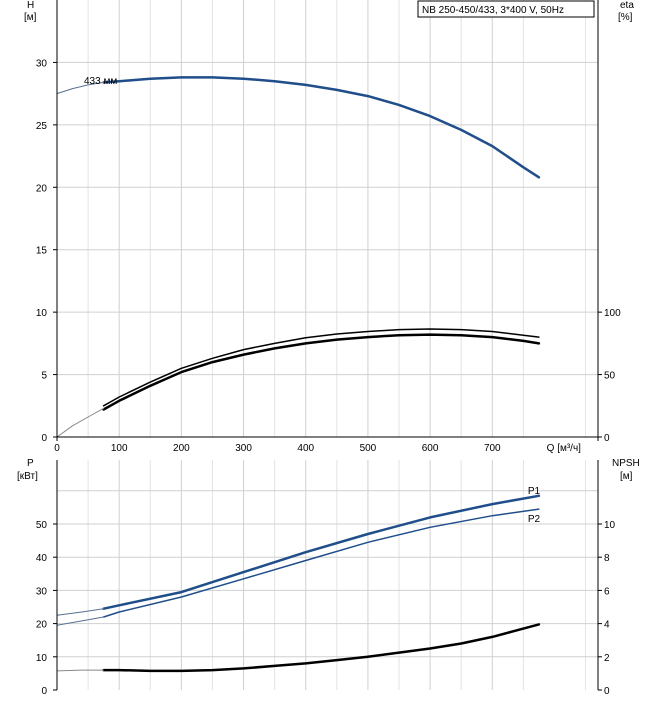 Image resolution: width=658 pixels, height=705 pixels. I want to click on bottom-left-tick-label: 20, so click(42, 625).